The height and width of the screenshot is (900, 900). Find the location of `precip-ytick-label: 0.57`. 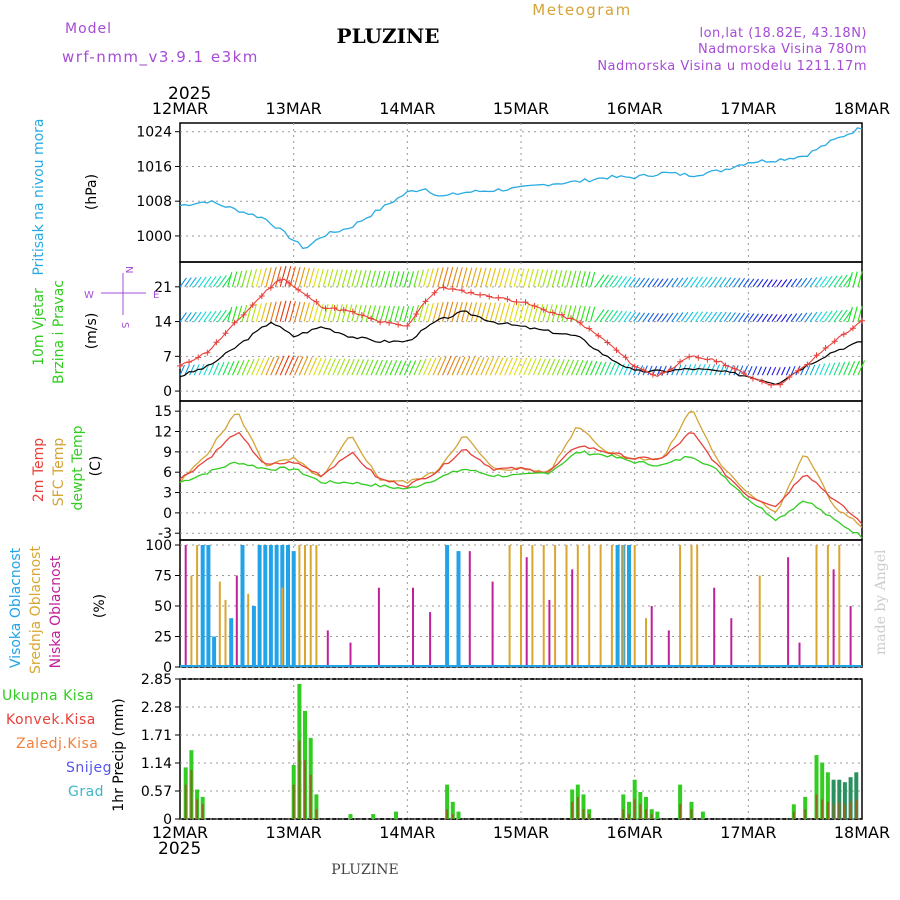

precip-ytick-label: 0.57 is located at coordinates (156, 792).